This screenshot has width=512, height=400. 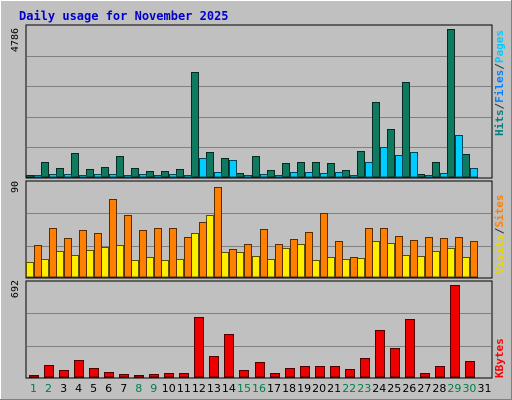 What do you see at coordinates (214, 388) in the screenshot?
I see `x-tick-label: 13` at bounding box center [214, 388].